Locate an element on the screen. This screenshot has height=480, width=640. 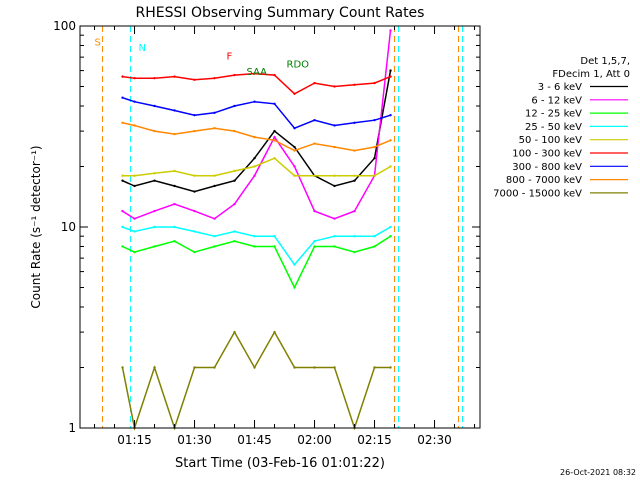
annotation-label-3: SAA is located at coordinates (257, 72).